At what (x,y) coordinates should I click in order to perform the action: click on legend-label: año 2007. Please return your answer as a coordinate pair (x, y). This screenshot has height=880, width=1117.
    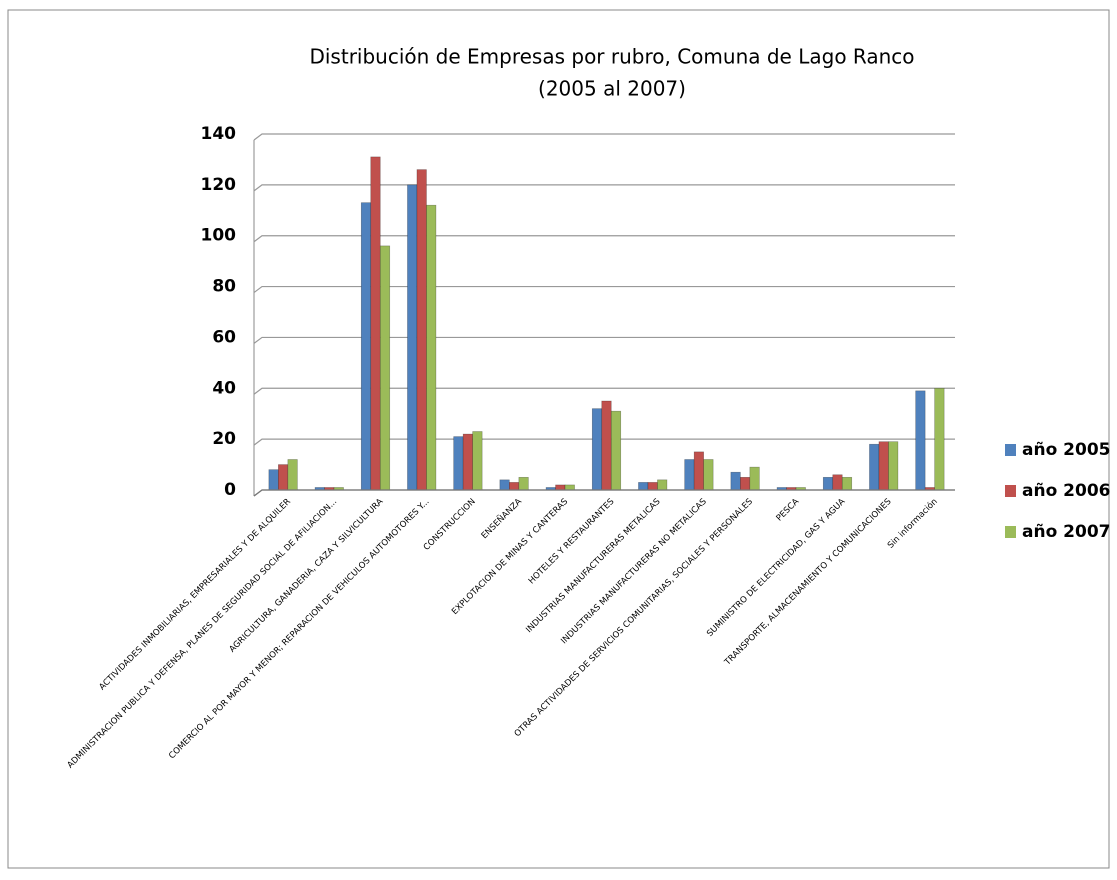
    Looking at the image, I should click on (1066, 532).